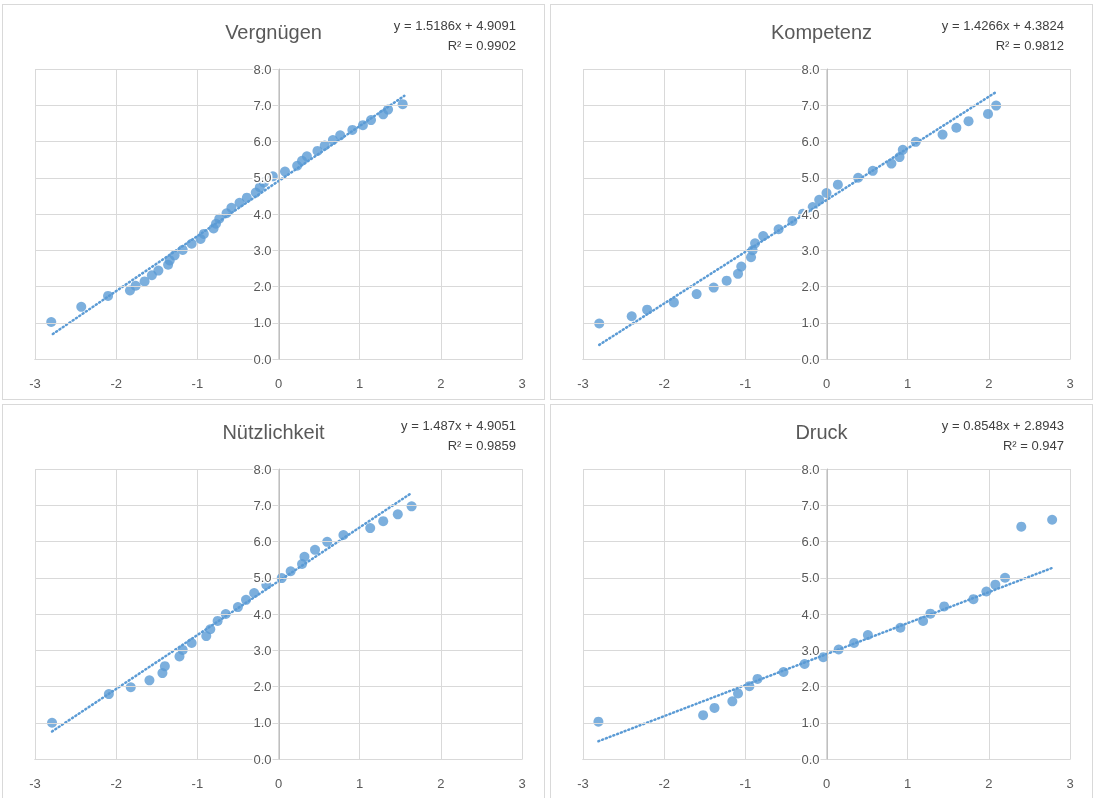 The image size is (1094, 798). I want to click on text: y = 1.487x + 4.9051, so click(458, 425).